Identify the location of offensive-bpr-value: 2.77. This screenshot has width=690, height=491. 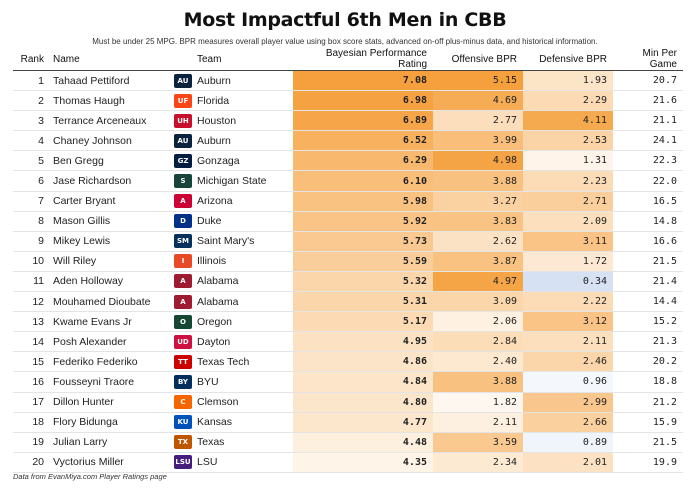
(478, 121).